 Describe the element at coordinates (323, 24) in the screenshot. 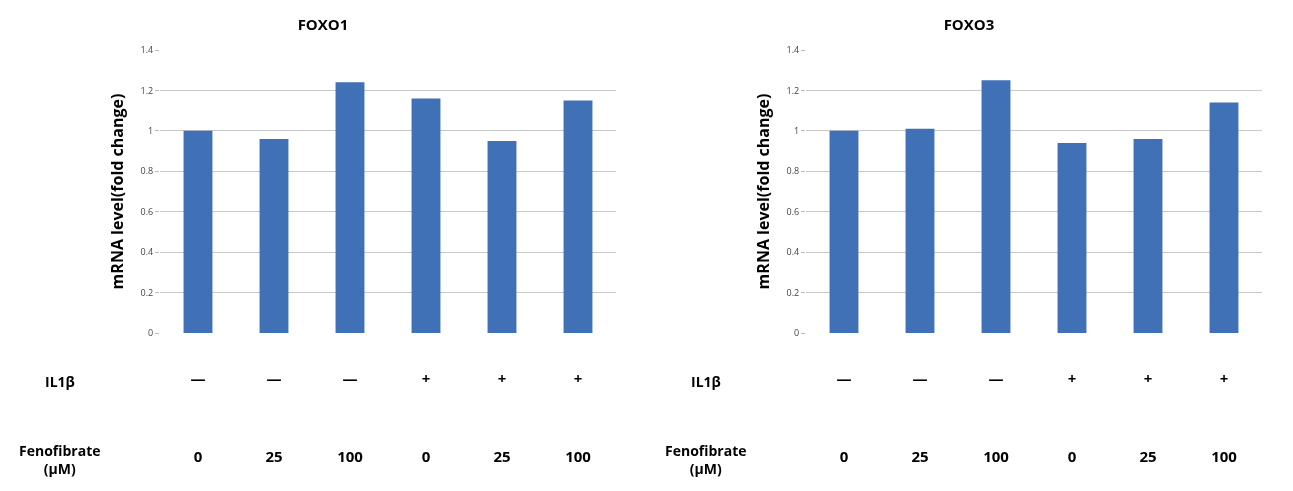

I see `chart-title: FOXO1` at that location.